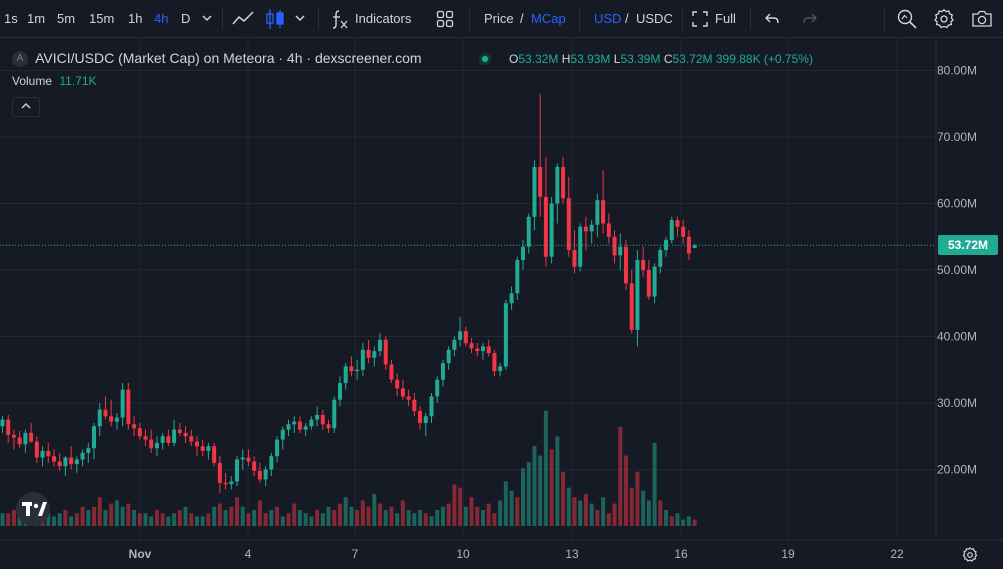 This screenshot has width=1003, height=569. What do you see at coordinates (772, 21) in the screenshot?
I see `undo-icon` at bounding box center [772, 21].